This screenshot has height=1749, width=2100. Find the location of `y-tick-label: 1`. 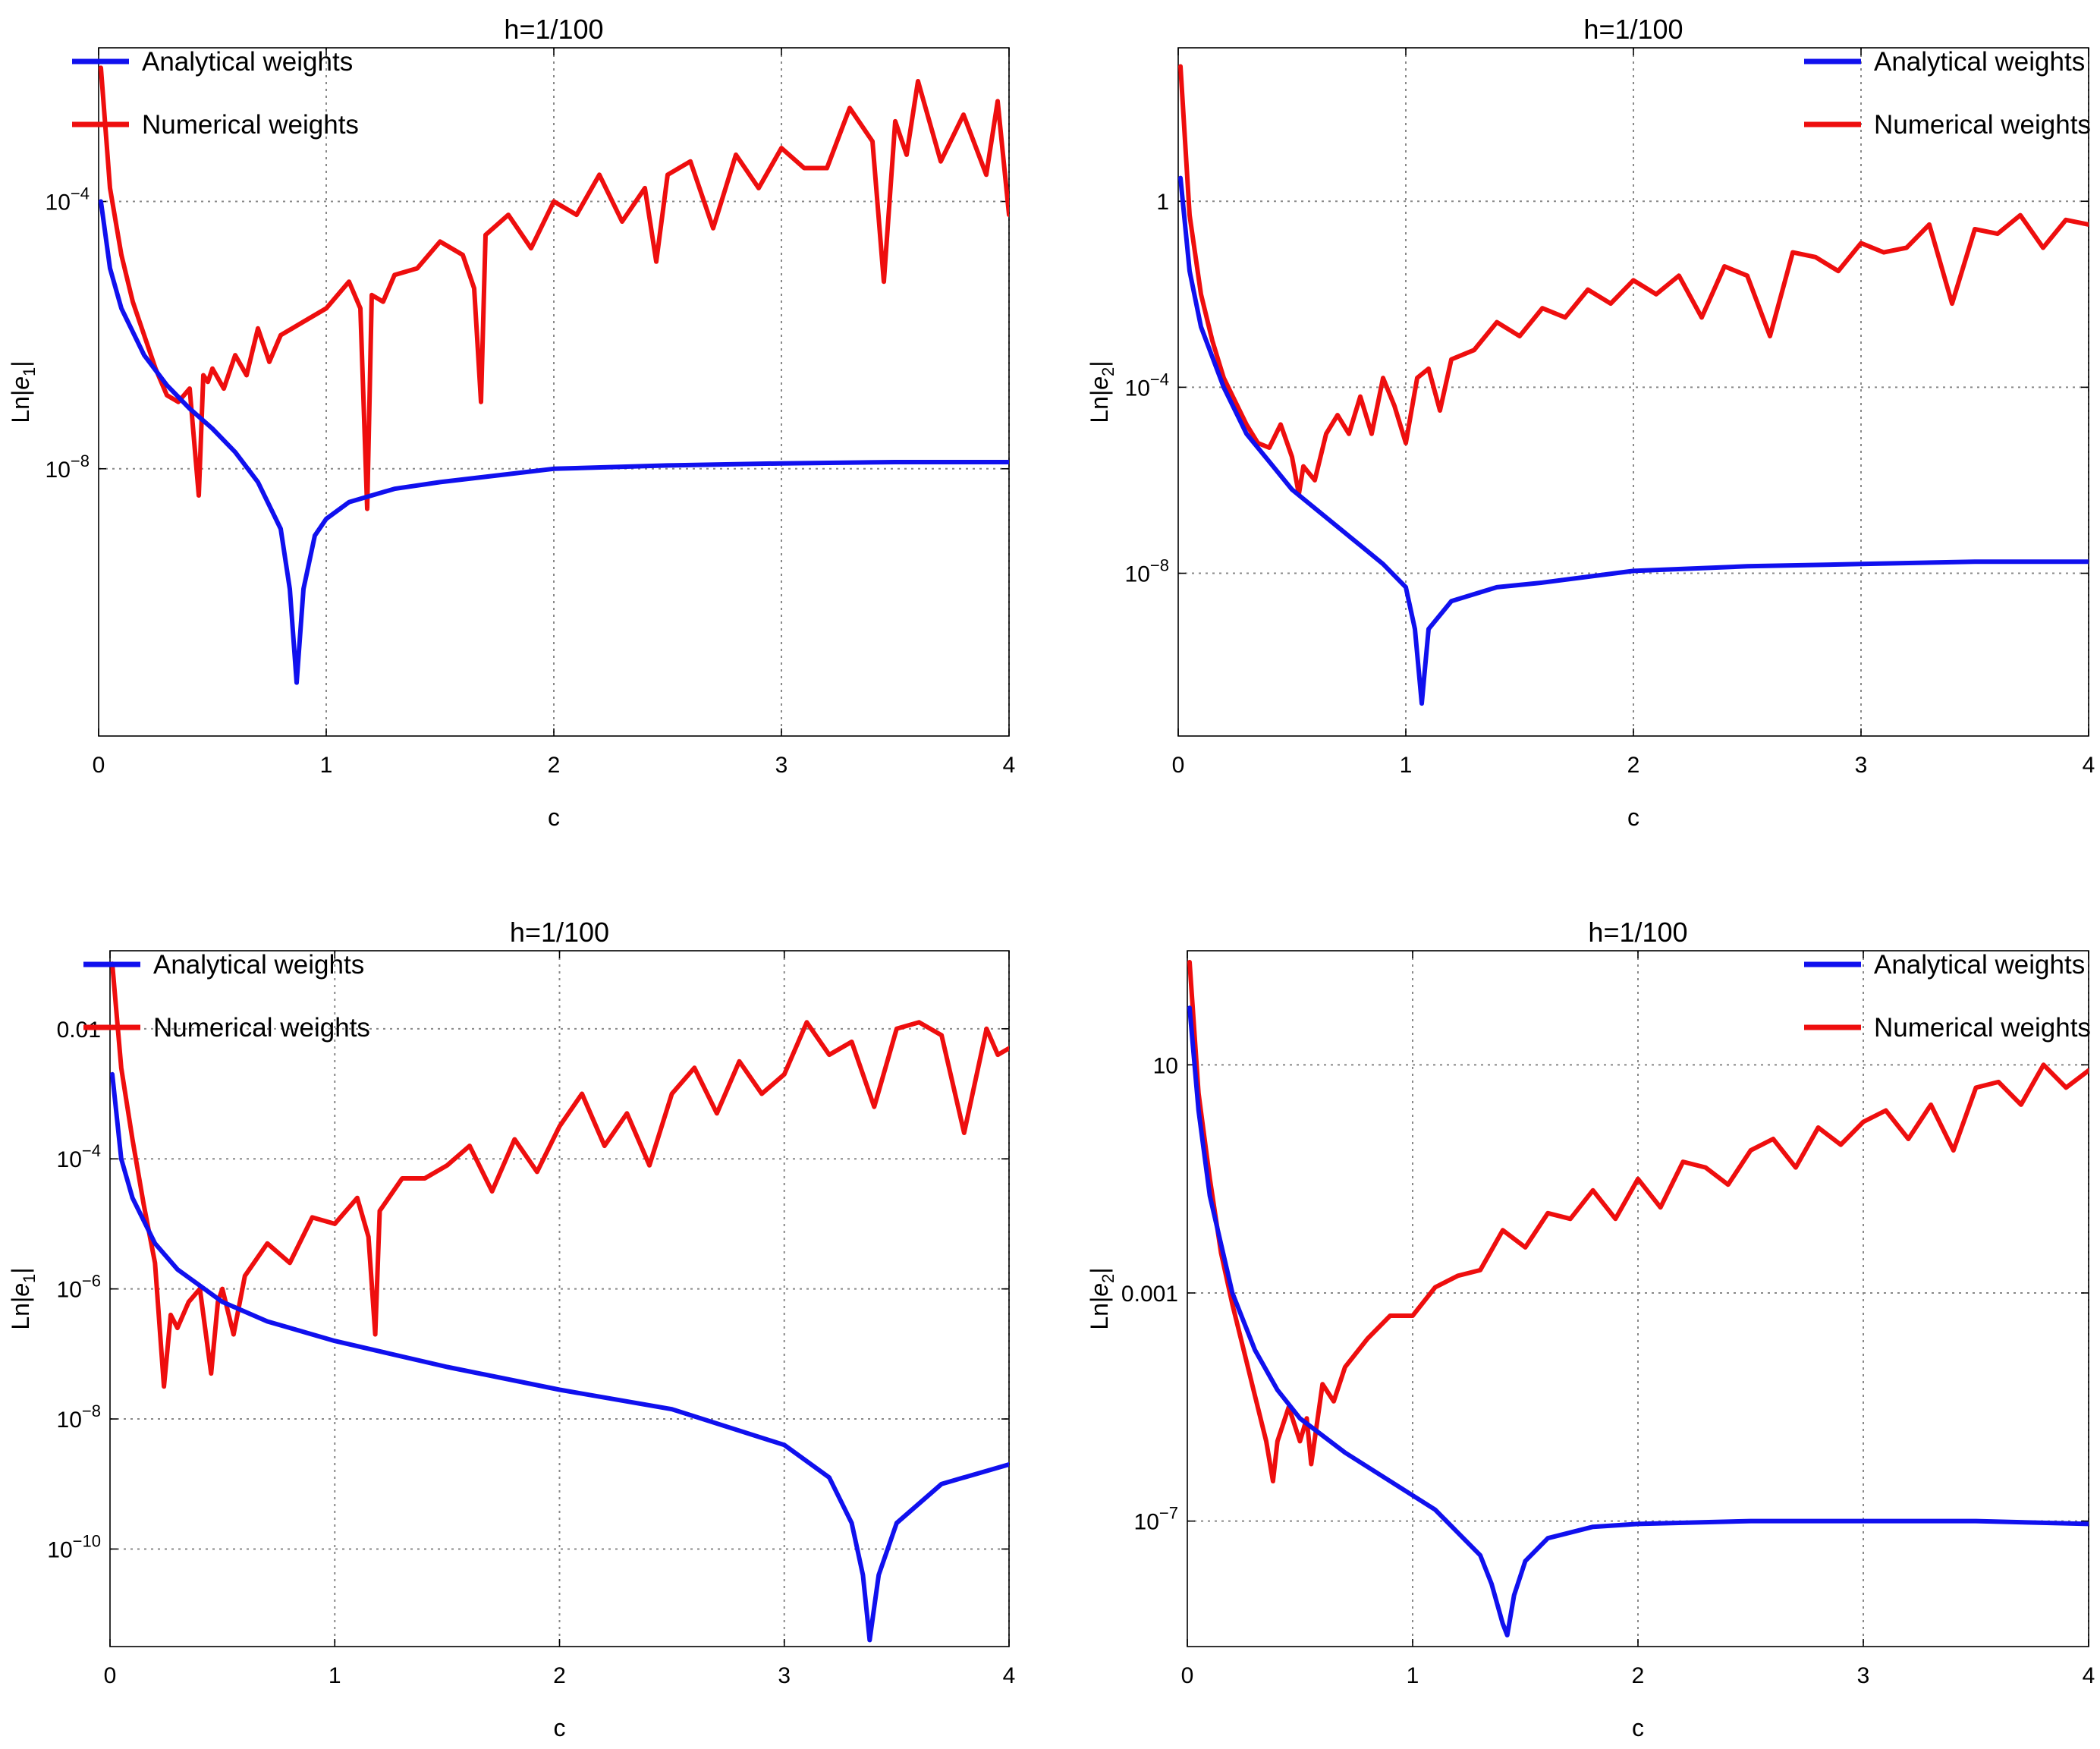

y-tick-label: 1 is located at coordinates (1162, 202).